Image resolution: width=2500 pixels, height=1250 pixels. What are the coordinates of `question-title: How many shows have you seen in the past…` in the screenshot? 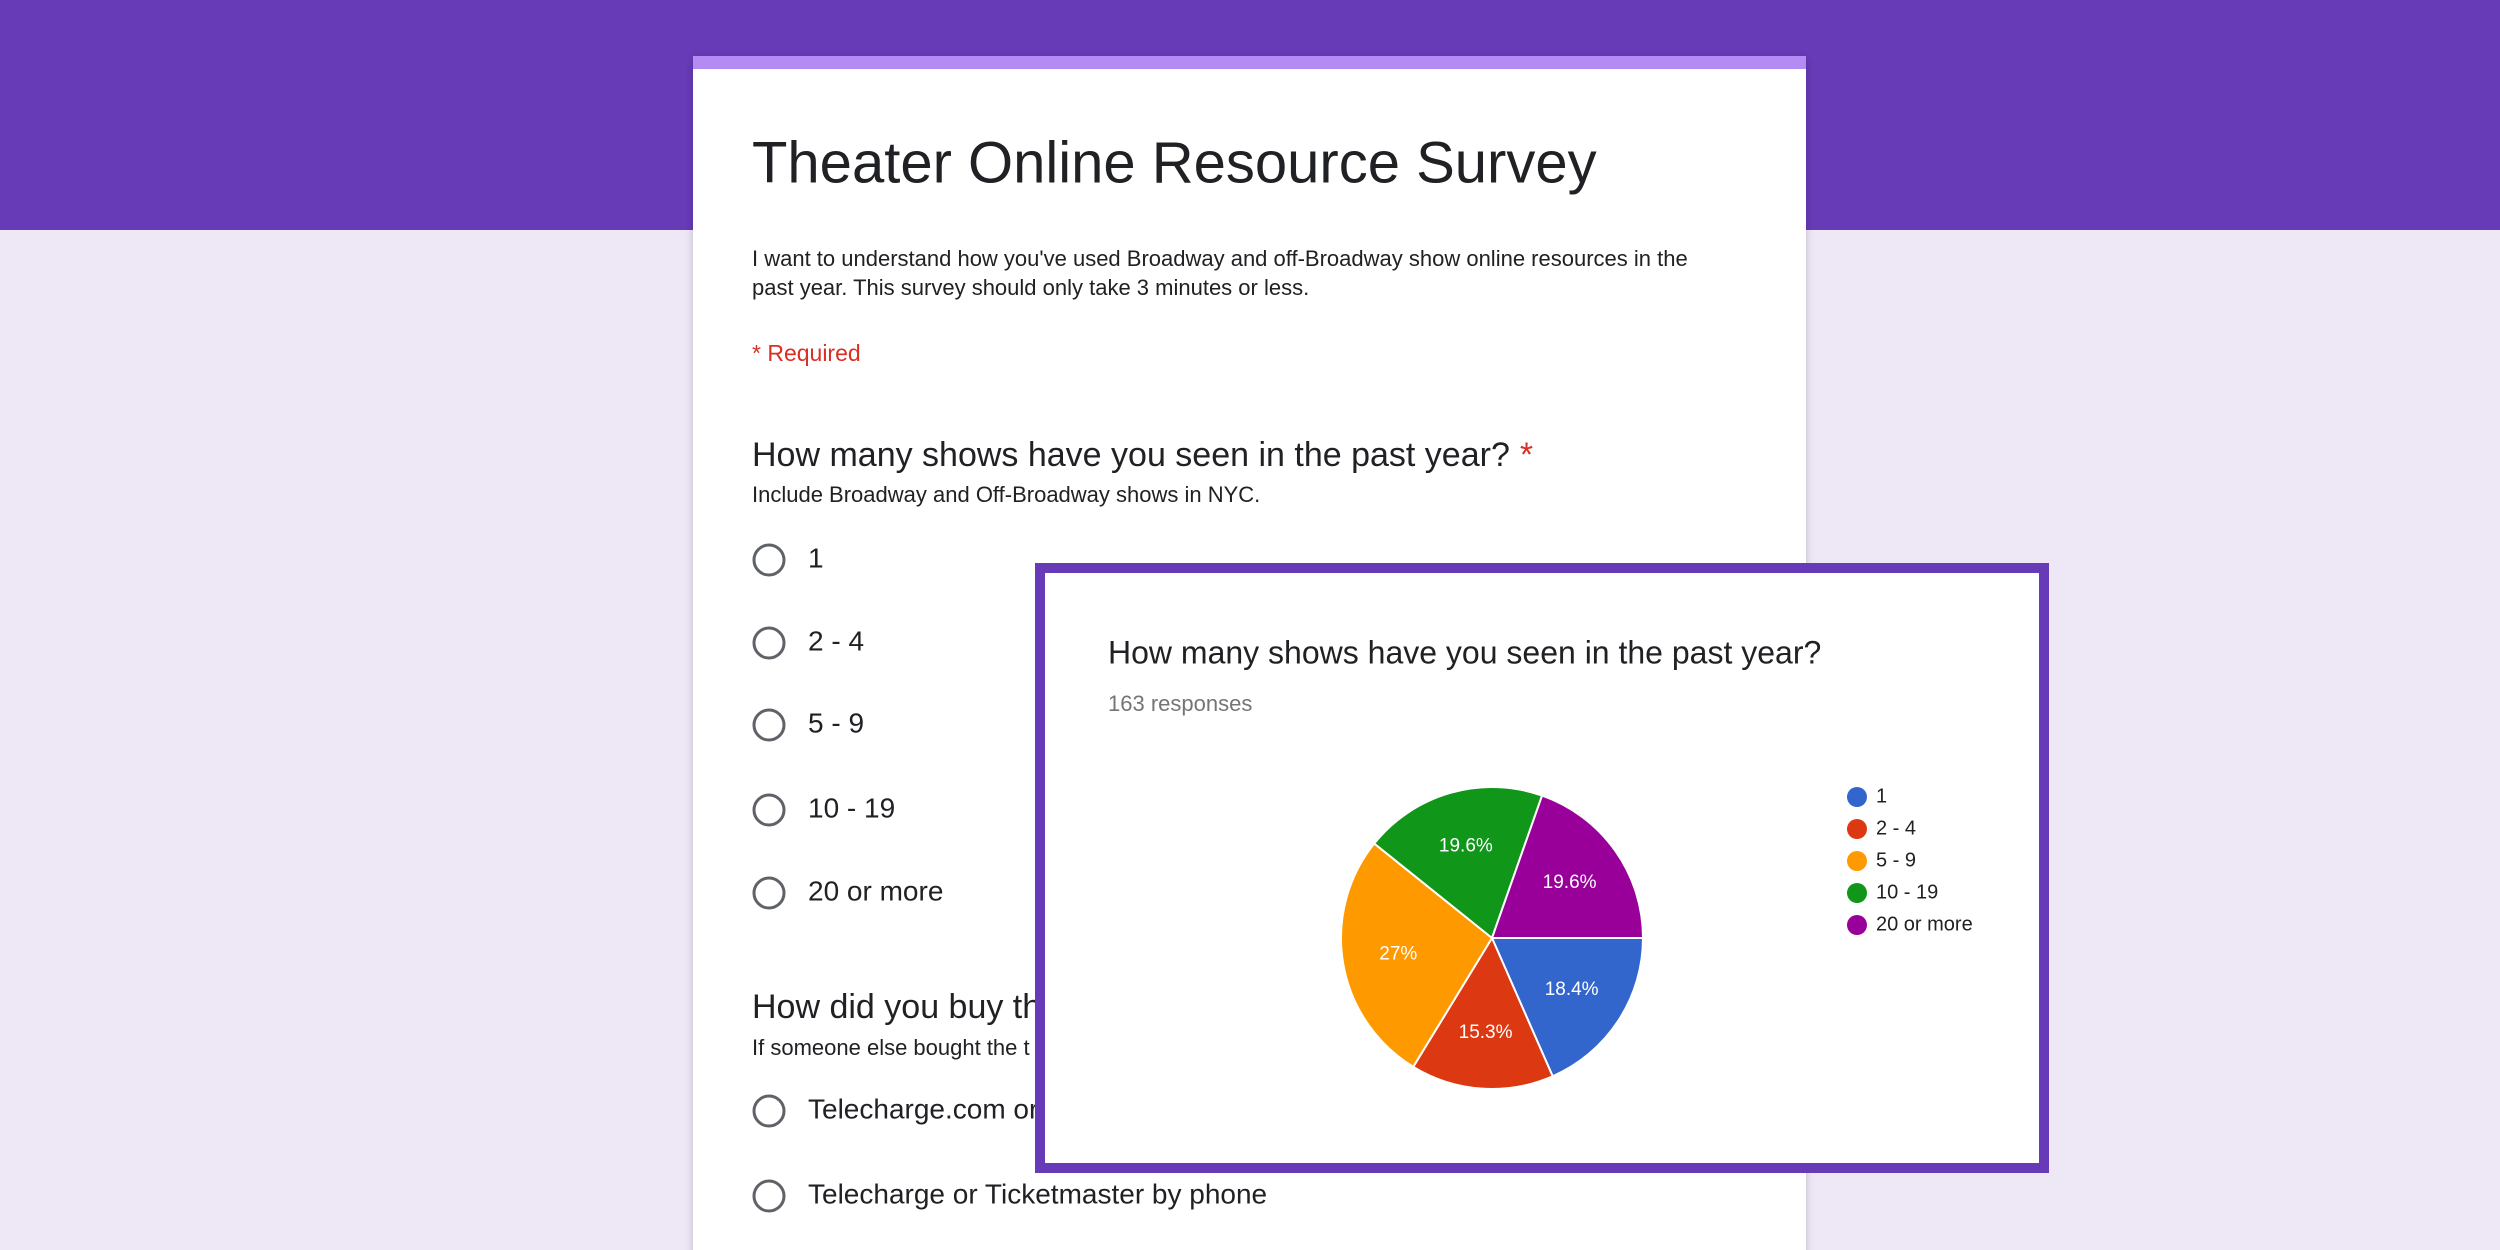 It's located at (1142, 455).